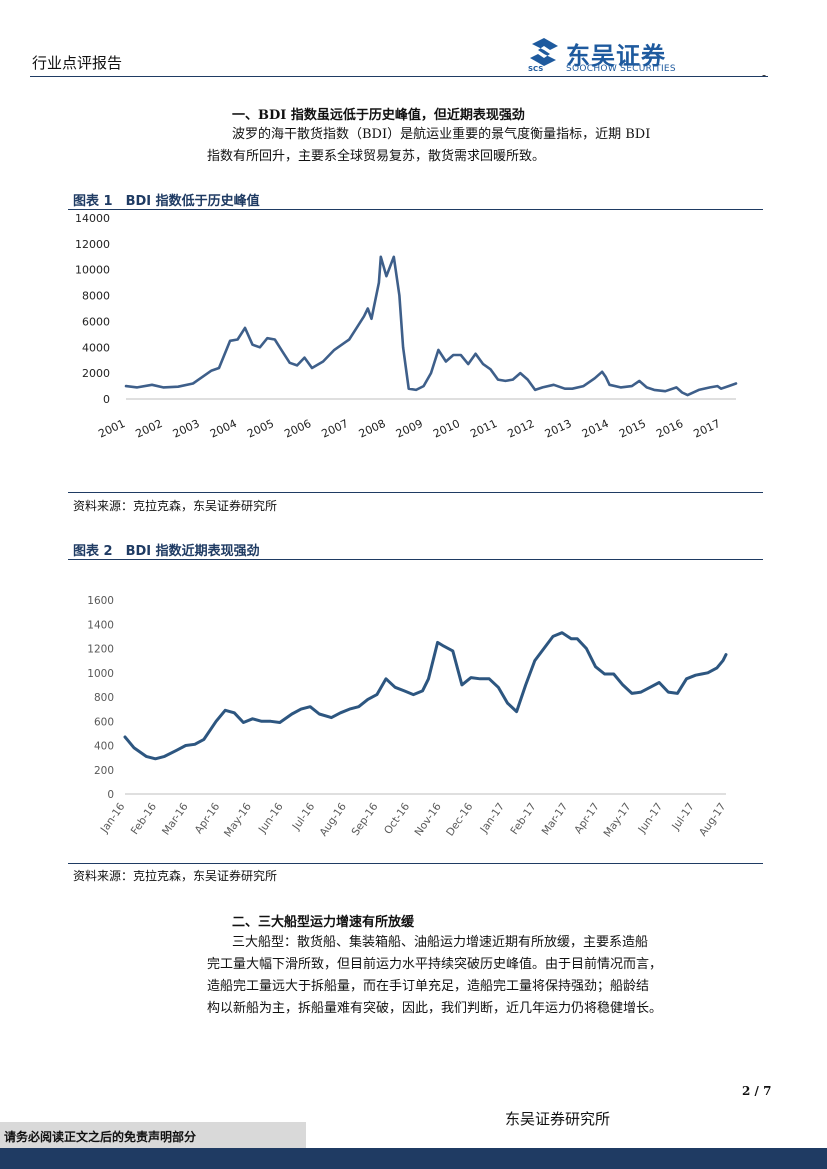 This screenshot has width=827, height=1169. What do you see at coordinates (415, 209) in the screenshot?
I see `figure-1-top-rule` at bounding box center [415, 209].